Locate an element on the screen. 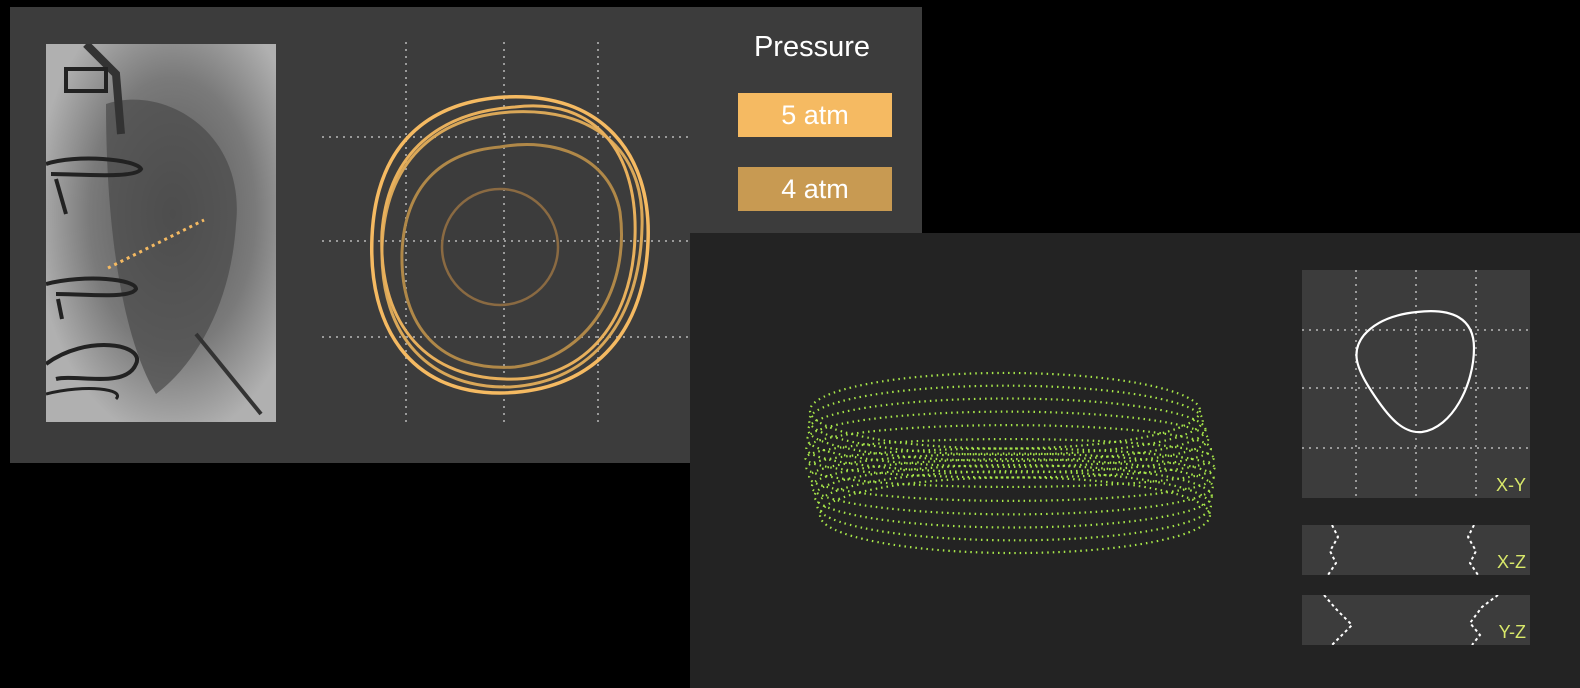  contour-5atm-a is located at coordinates (512, 249).